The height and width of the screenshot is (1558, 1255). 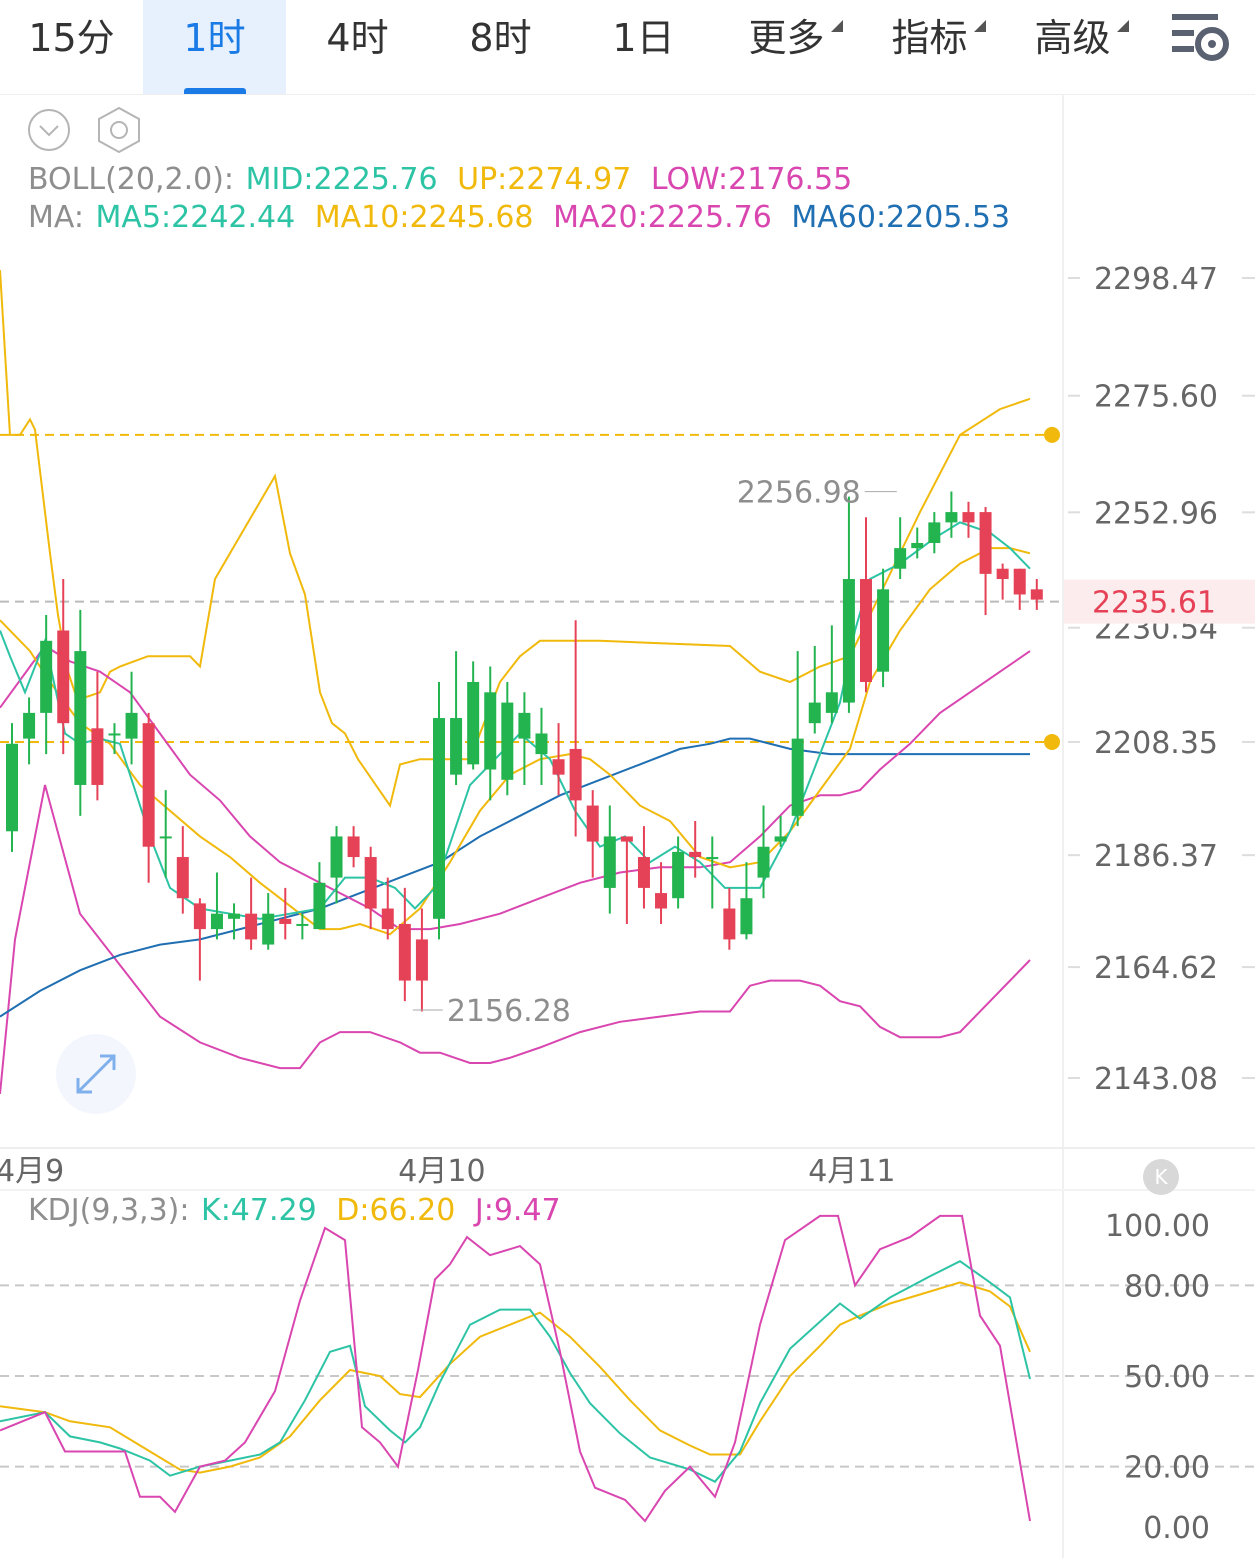 I want to click on tab-7: 高级, so click(x=1072, y=47).